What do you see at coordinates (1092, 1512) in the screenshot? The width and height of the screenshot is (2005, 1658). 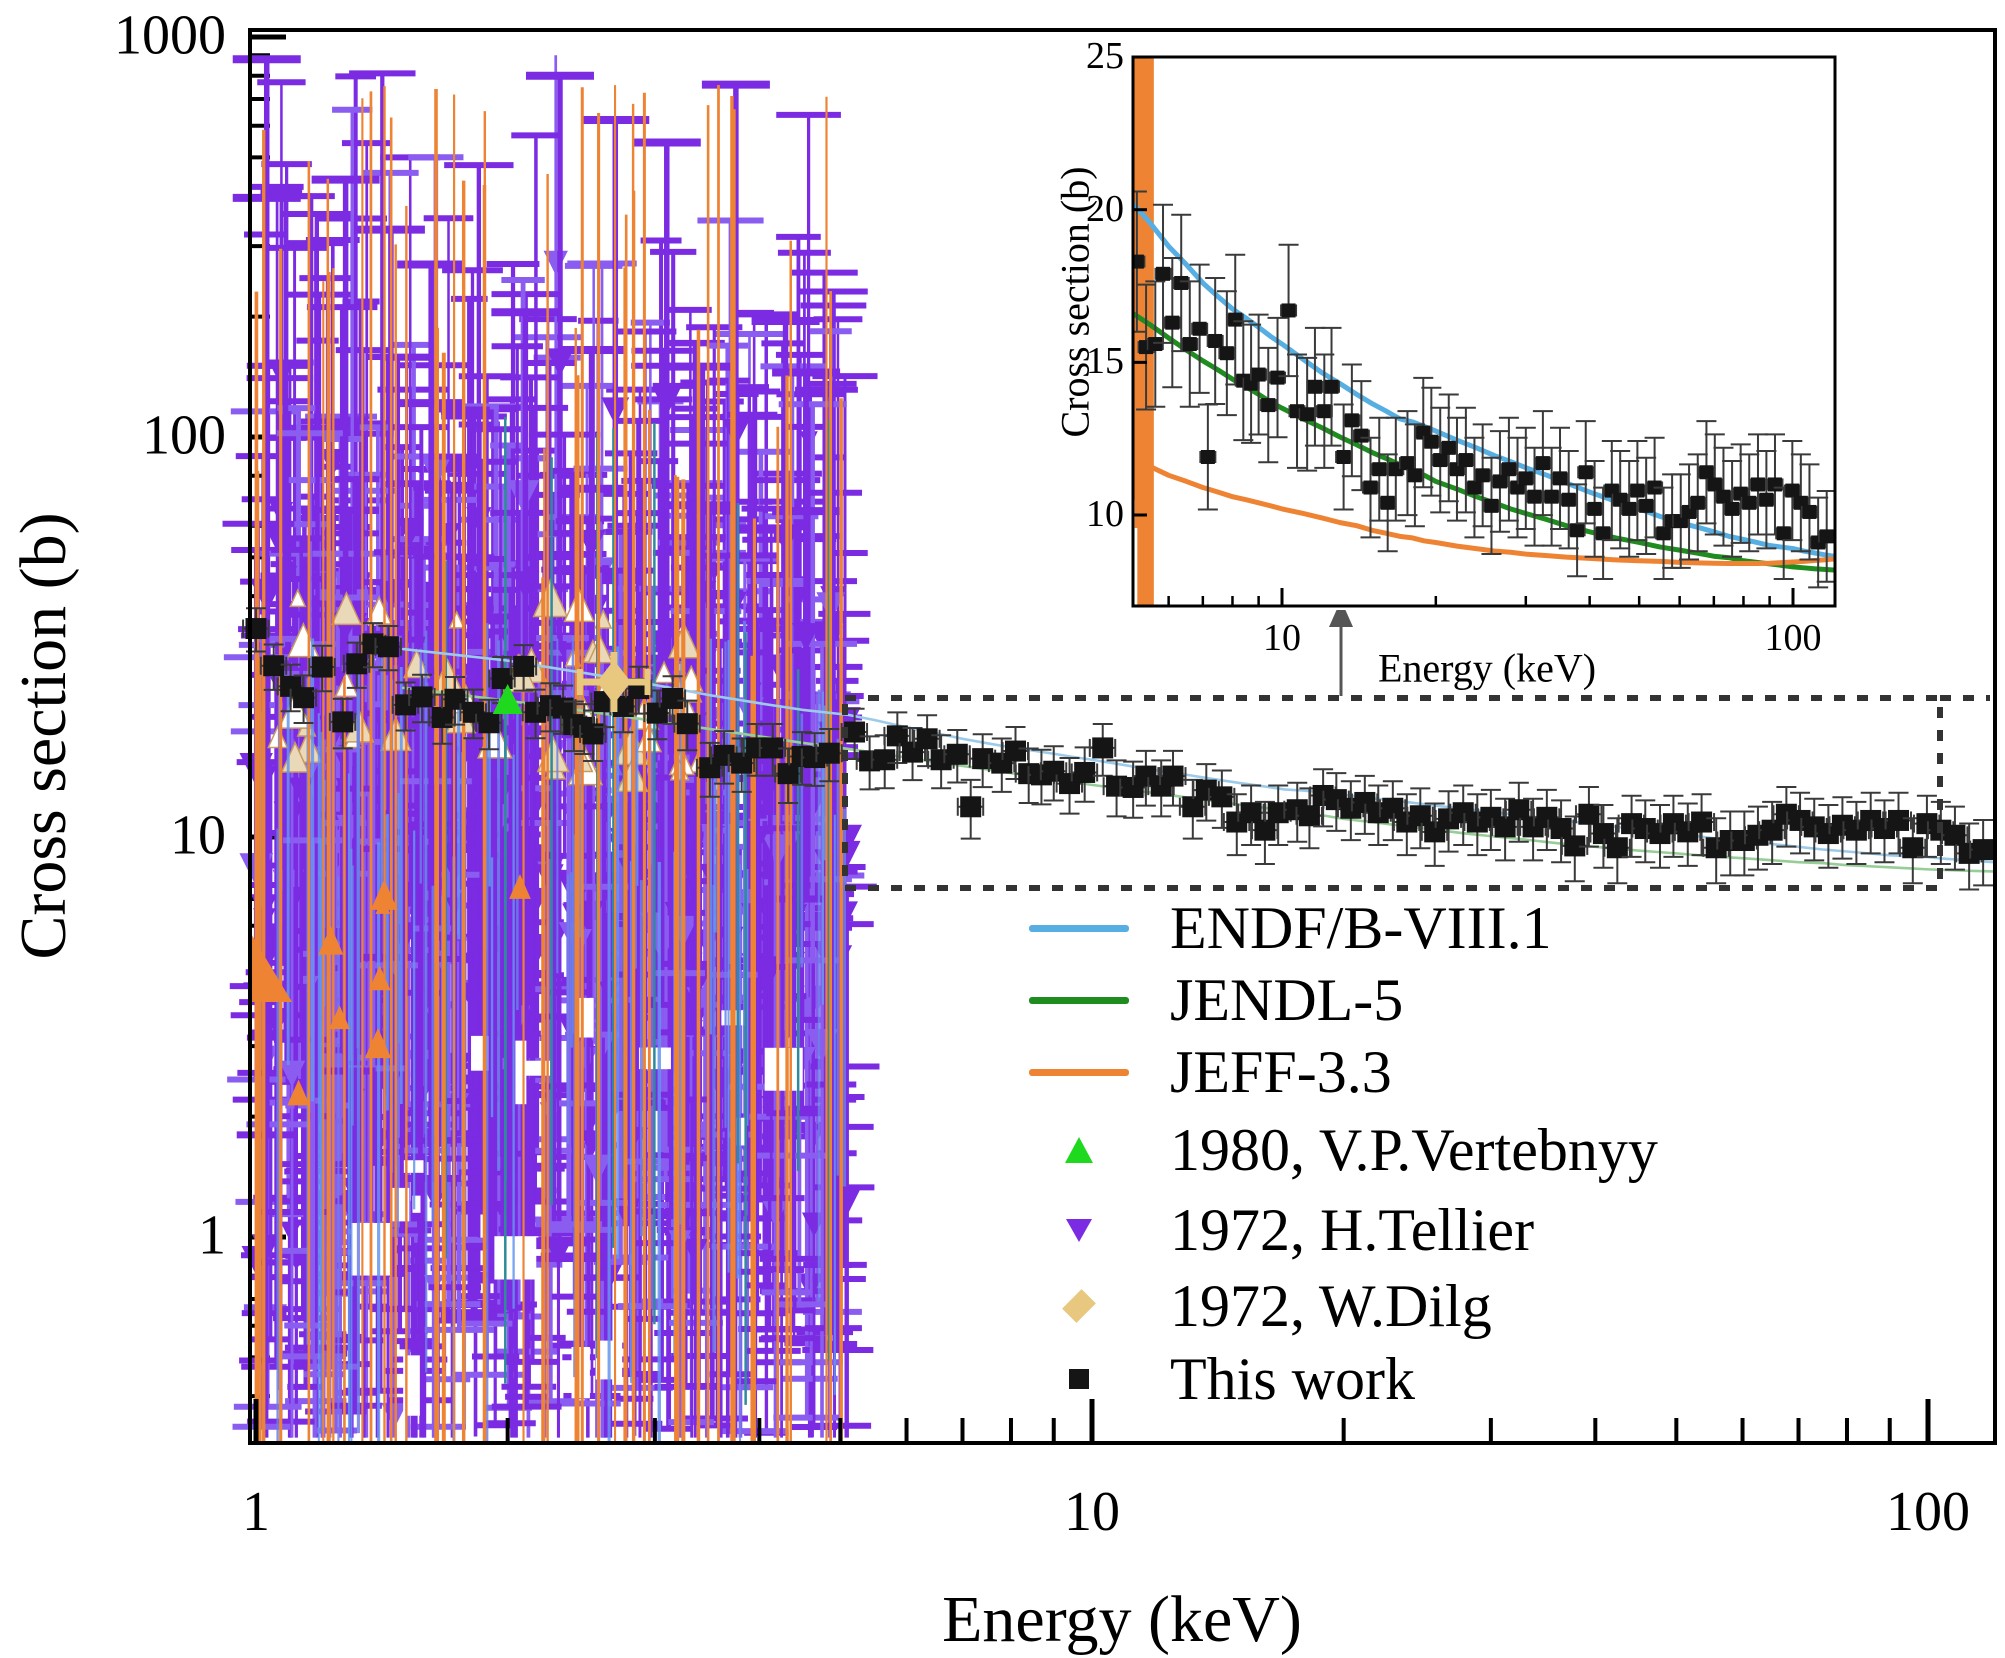 I see `x-tick-10: 10` at bounding box center [1092, 1512].